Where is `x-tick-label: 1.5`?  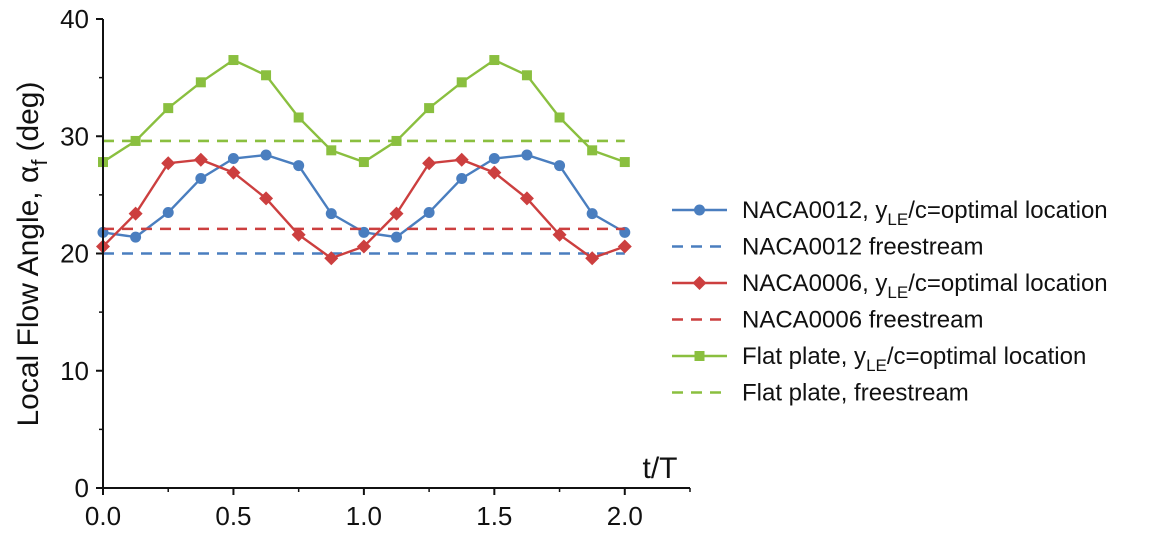 x-tick-label: 1.5 is located at coordinates (494, 516).